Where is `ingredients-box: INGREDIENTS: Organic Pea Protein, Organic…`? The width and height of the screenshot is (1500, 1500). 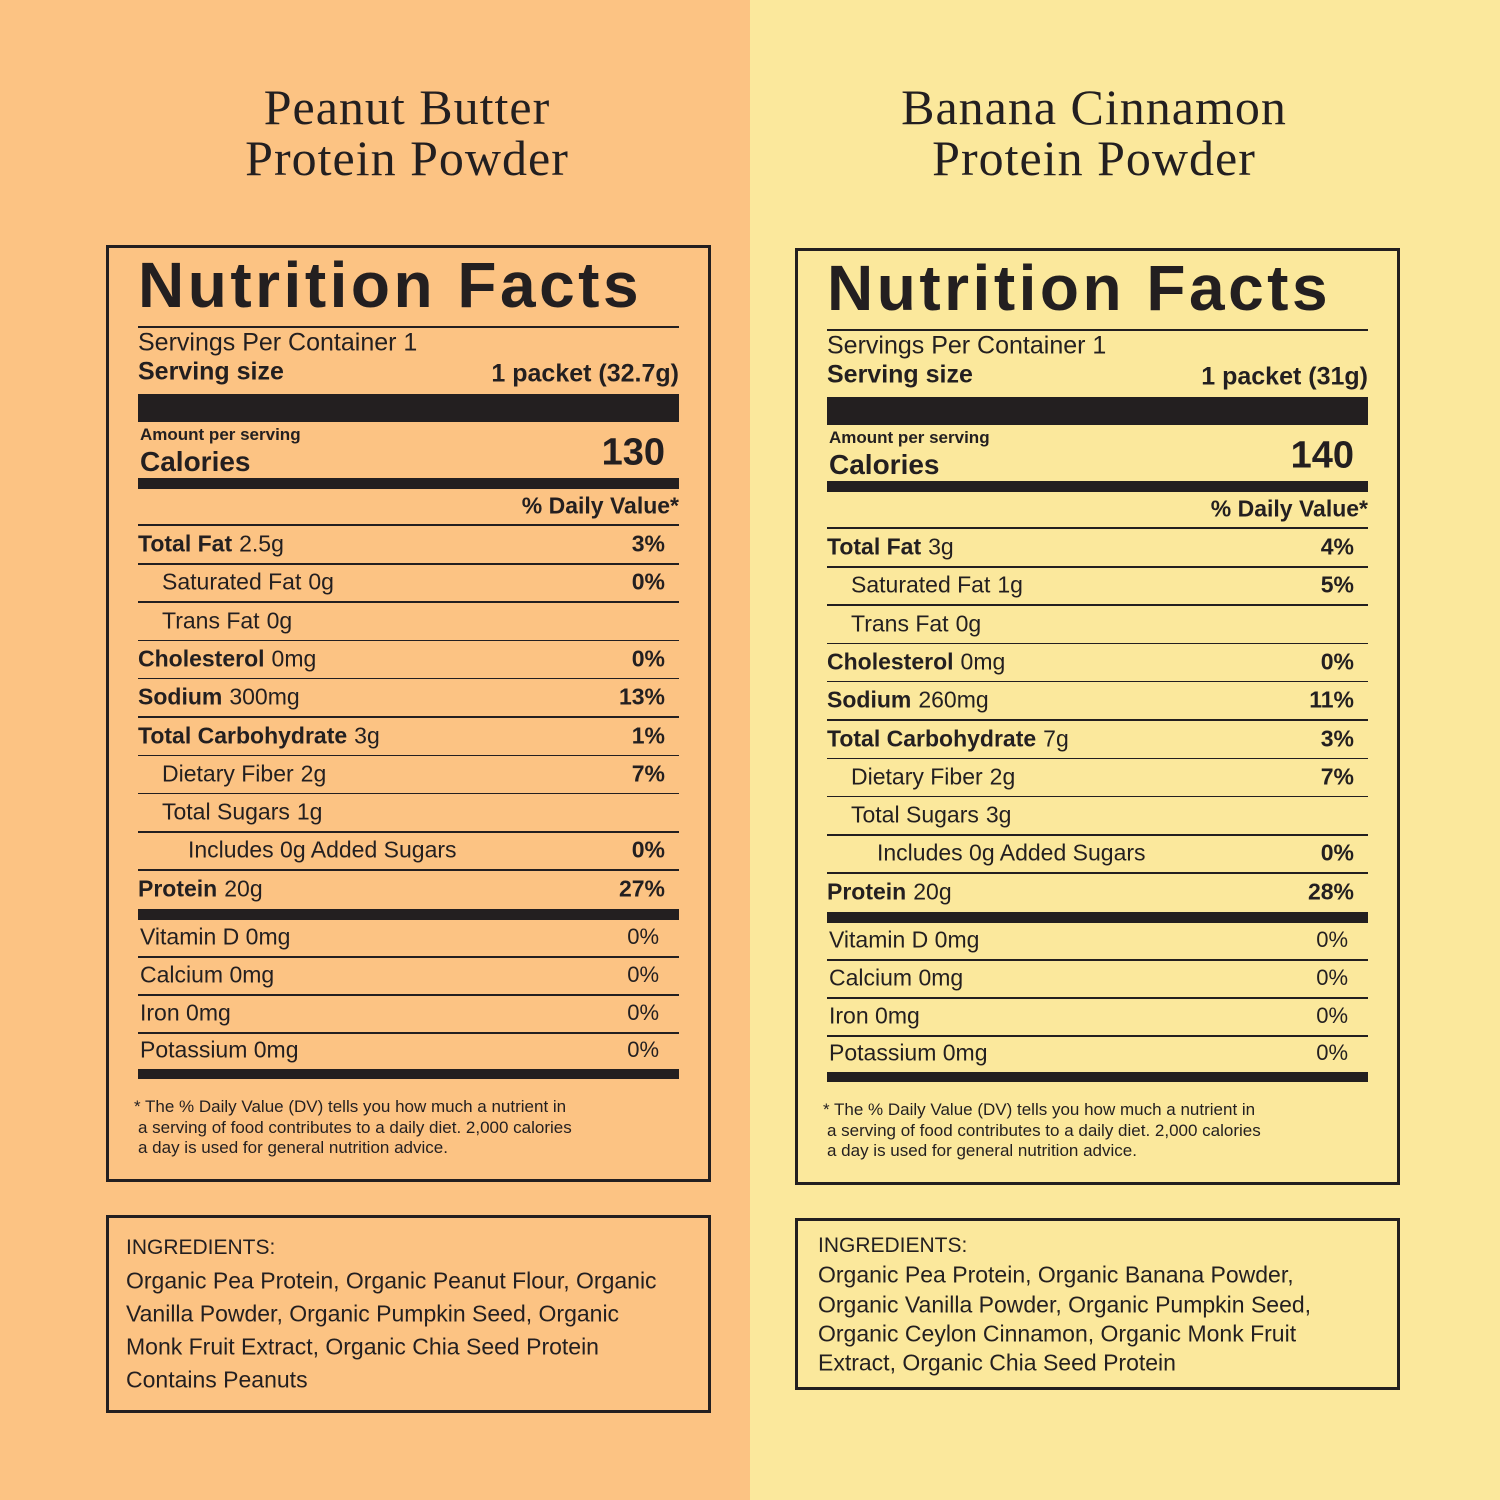 ingredients-box: INGREDIENTS: Organic Pea Protein, Organic… is located at coordinates (1097, 1304).